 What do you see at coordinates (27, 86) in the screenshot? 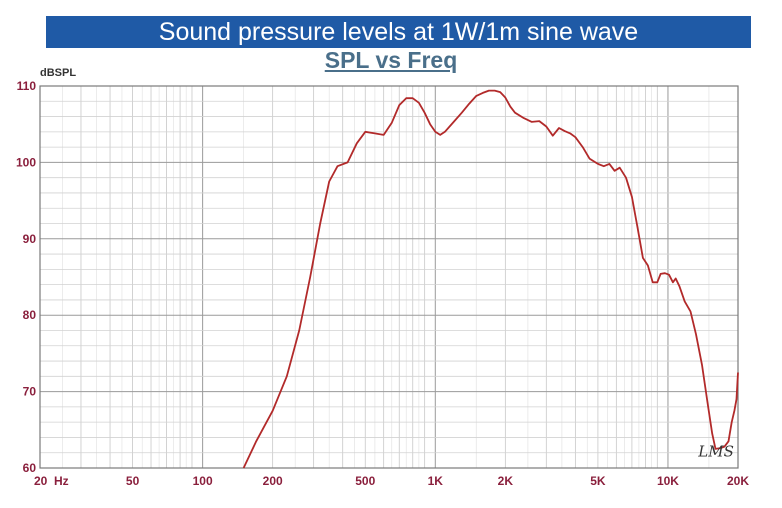
I see `y-tick-label: 110` at bounding box center [27, 86].